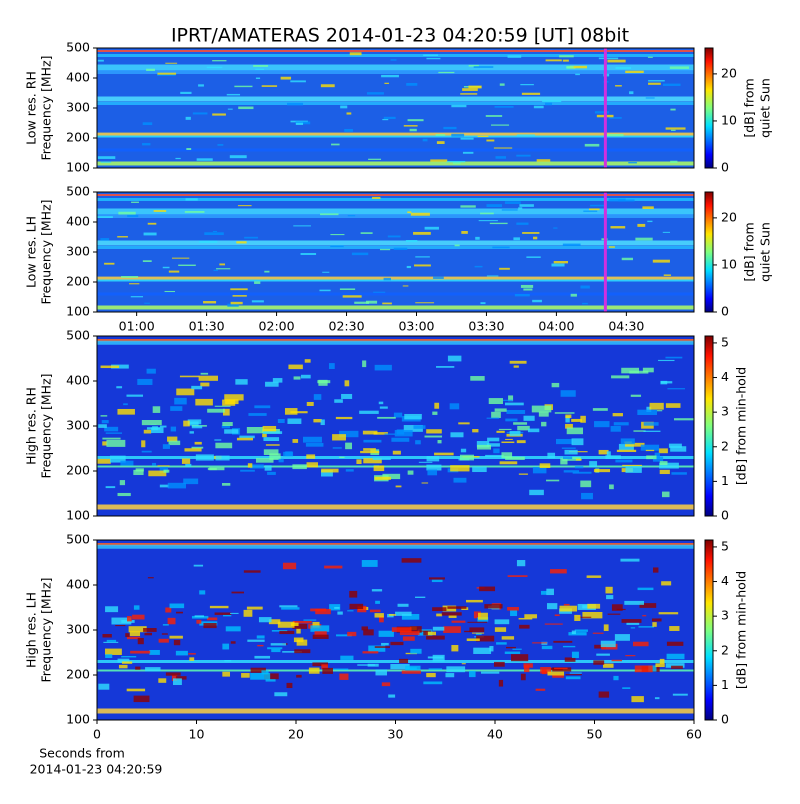 This screenshot has width=800, height=804. I want to click on colorbar-label: [dB] from, so click(749, 251).